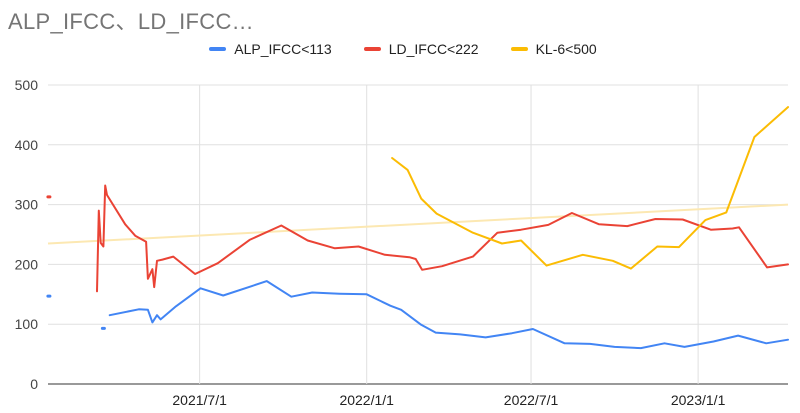 This screenshot has height=413, width=800. What do you see at coordinates (218, 49) in the screenshot?
I see `legend-swatch-alp` at bounding box center [218, 49].